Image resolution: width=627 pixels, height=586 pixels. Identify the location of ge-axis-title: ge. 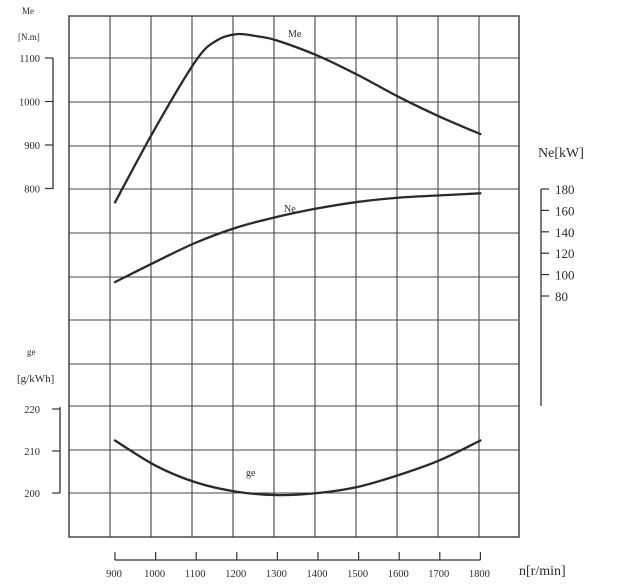
(31, 352).